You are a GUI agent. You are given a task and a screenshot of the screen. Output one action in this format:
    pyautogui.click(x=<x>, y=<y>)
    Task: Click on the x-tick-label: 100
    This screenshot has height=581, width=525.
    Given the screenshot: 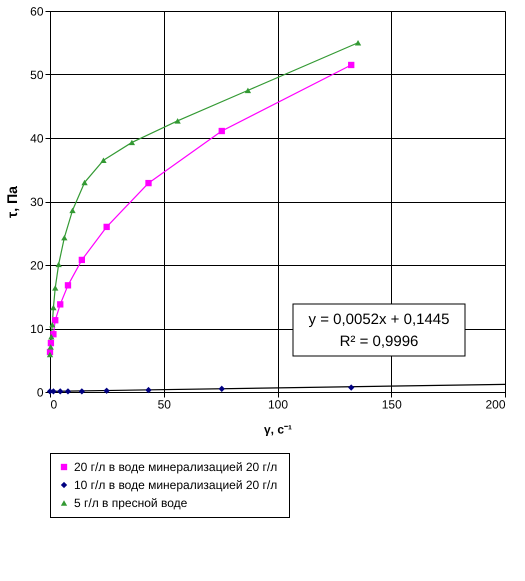 What is the action you would take?
    pyautogui.click(x=278, y=405)
    